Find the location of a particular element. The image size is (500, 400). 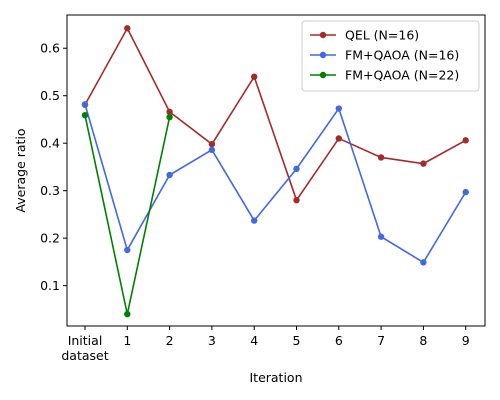

legend: QEL (N=16) FM+QAOA (N=16) FM+QAOA (N=22) is located at coordinates (390, 56).